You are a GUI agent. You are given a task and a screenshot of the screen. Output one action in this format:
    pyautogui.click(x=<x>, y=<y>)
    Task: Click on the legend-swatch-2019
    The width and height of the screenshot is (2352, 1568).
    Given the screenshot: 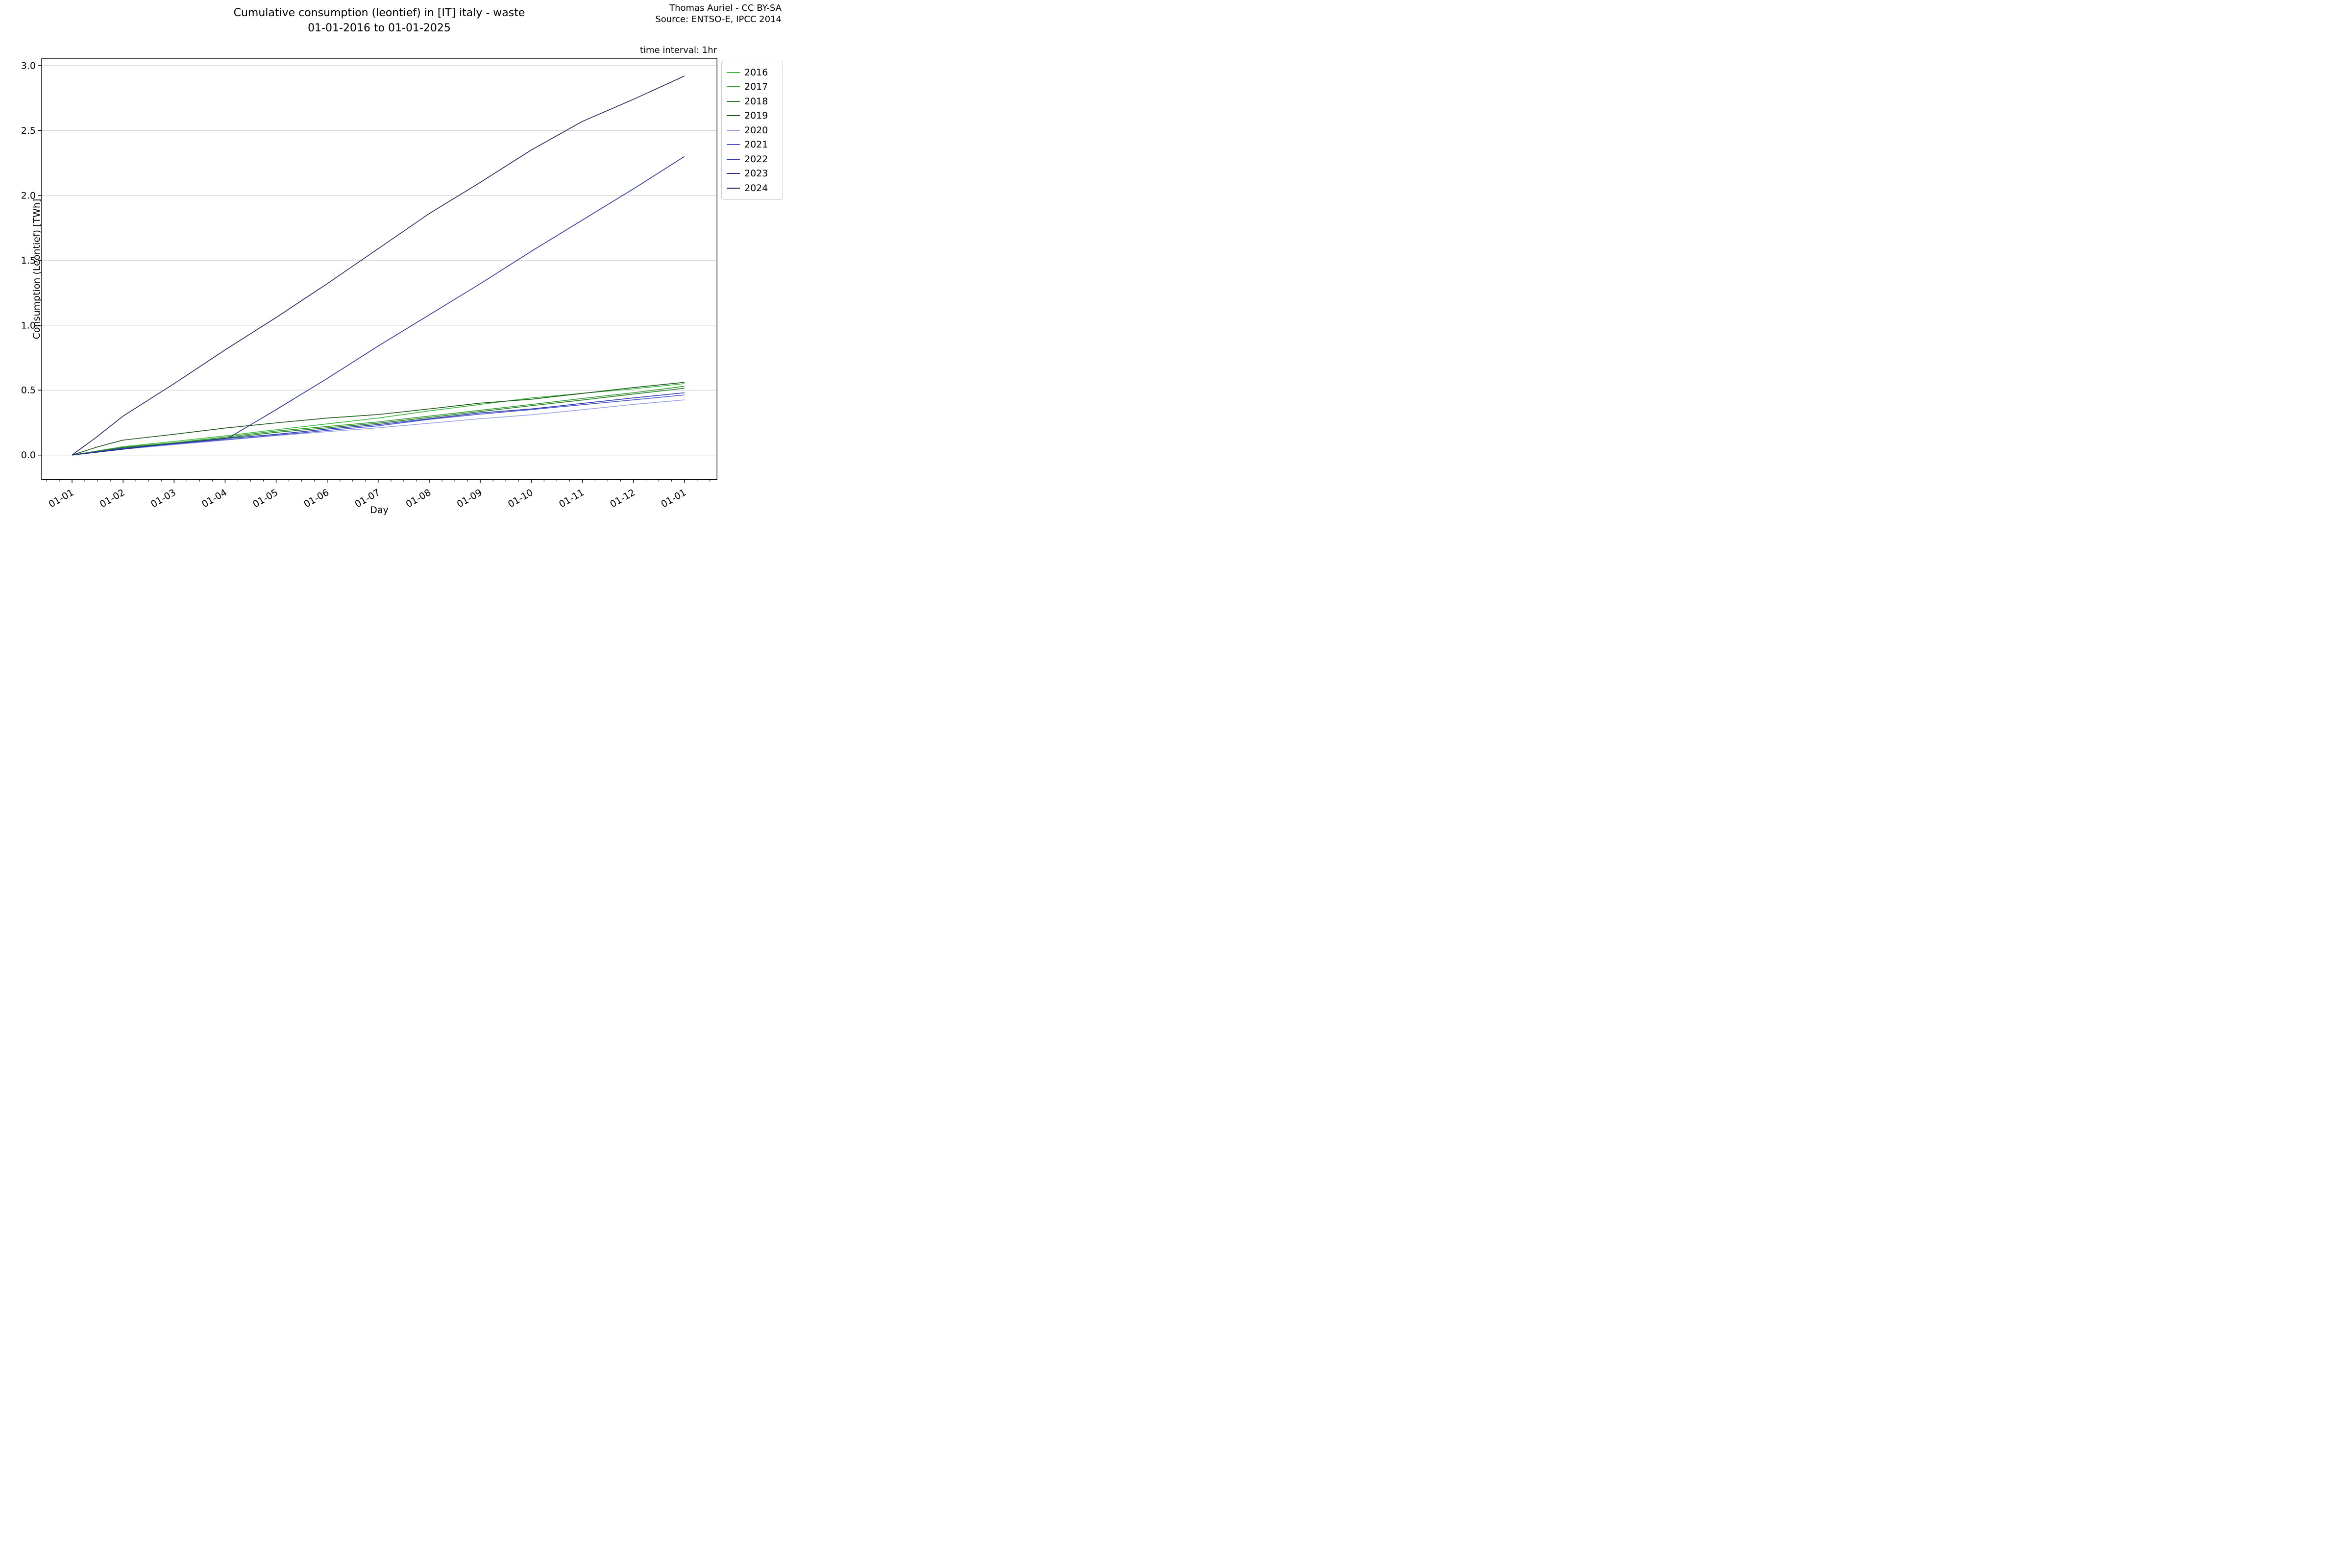 What is the action you would take?
    pyautogui.click(x=733, y=116)
    